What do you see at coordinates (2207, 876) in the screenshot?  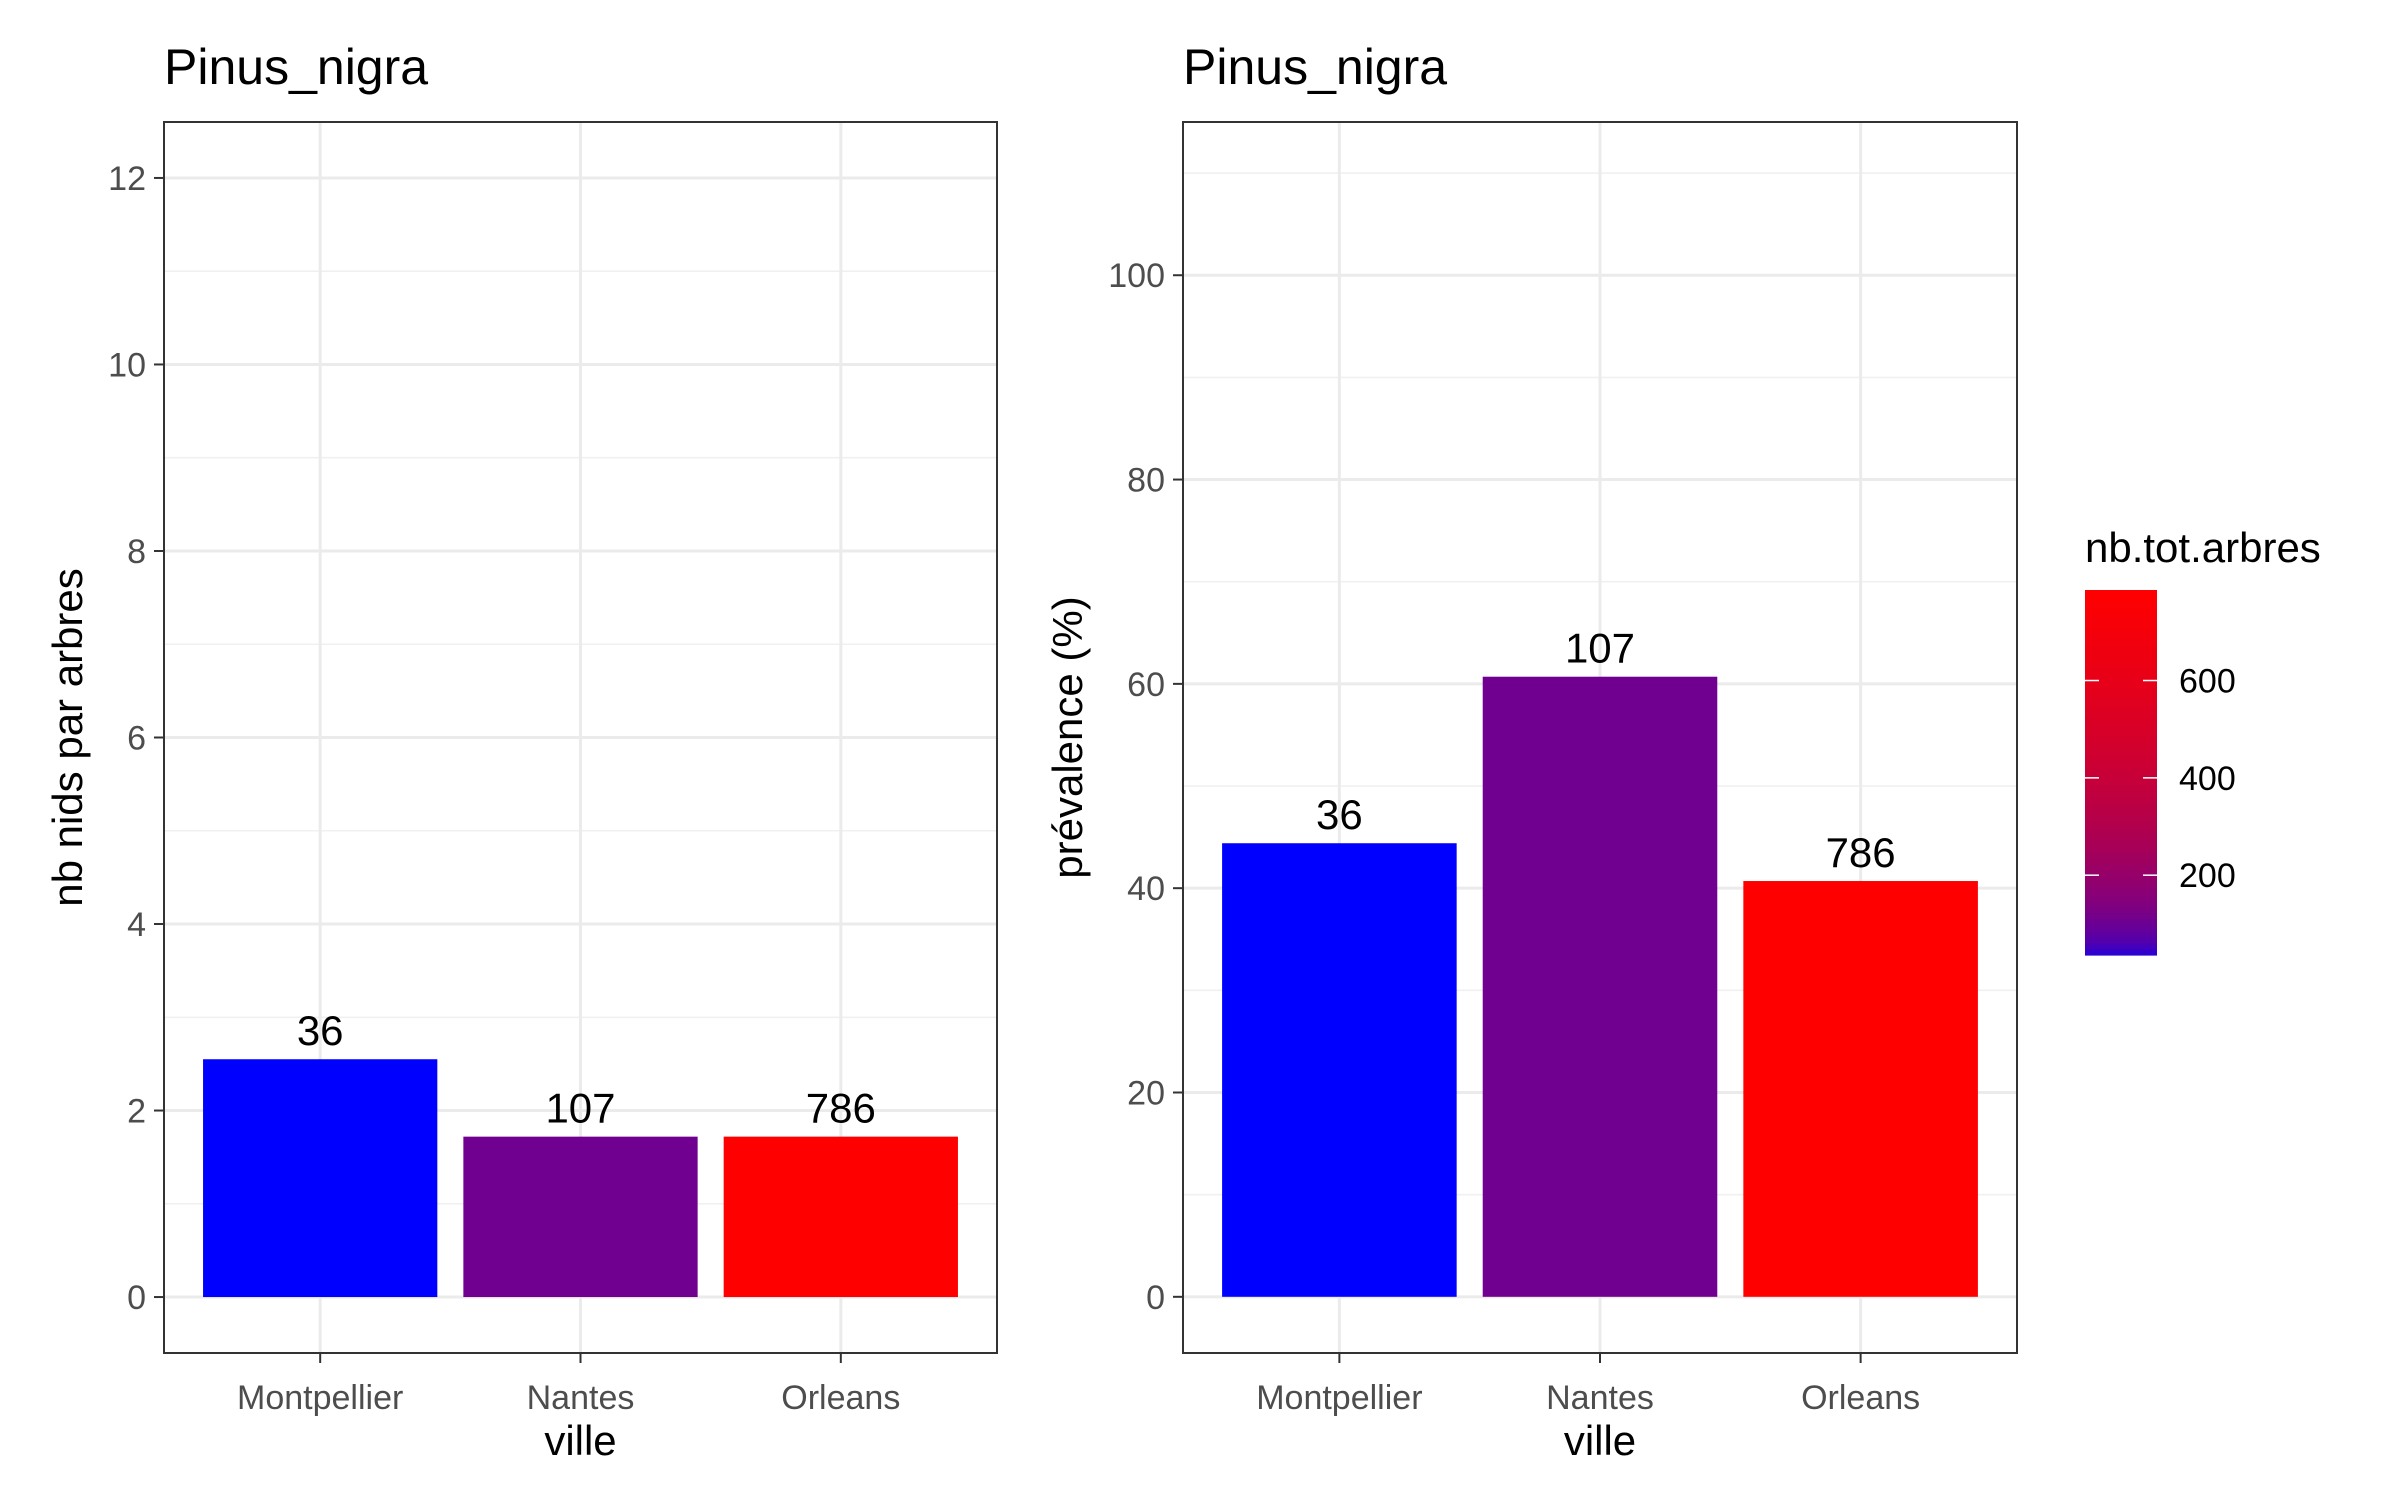 I see `legend-break-label: 200` at bounding box center [2207, 876].